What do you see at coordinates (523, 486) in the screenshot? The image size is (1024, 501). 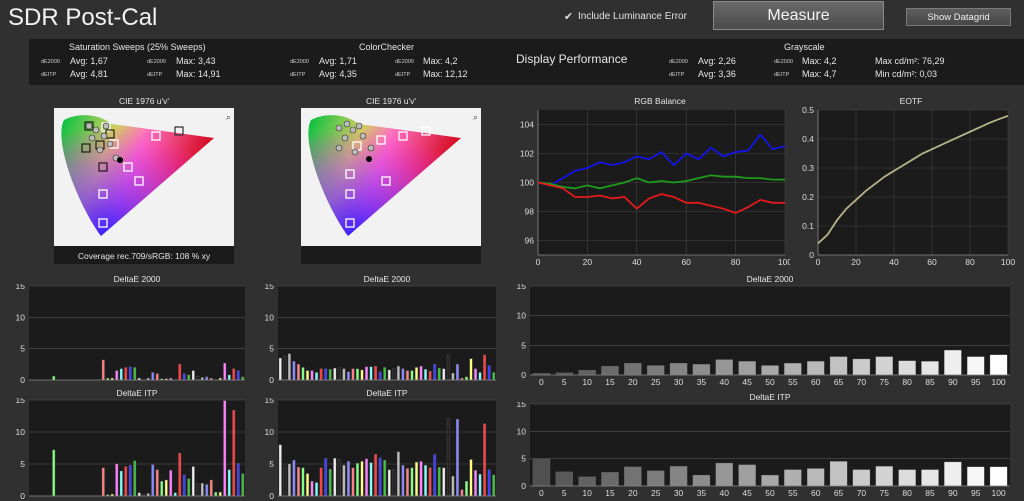 I see `y-tick-label: 0` at bounding box center [523, 486].